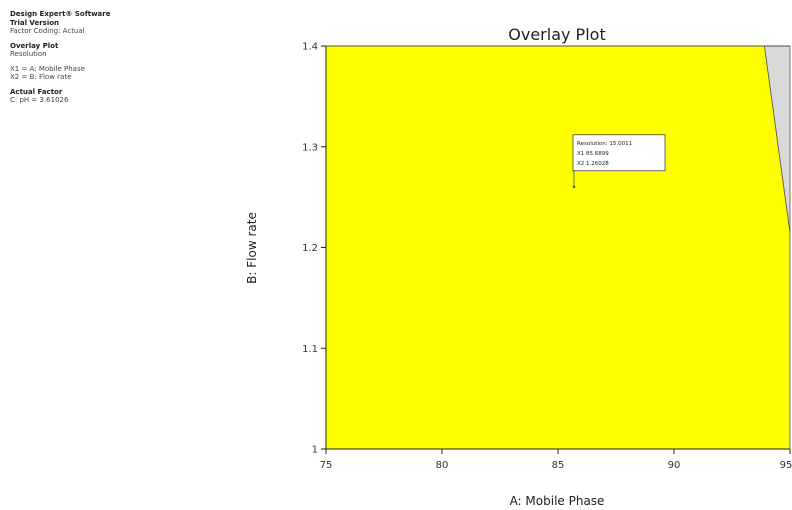  I want to click on flag-point, so click(574, 187).